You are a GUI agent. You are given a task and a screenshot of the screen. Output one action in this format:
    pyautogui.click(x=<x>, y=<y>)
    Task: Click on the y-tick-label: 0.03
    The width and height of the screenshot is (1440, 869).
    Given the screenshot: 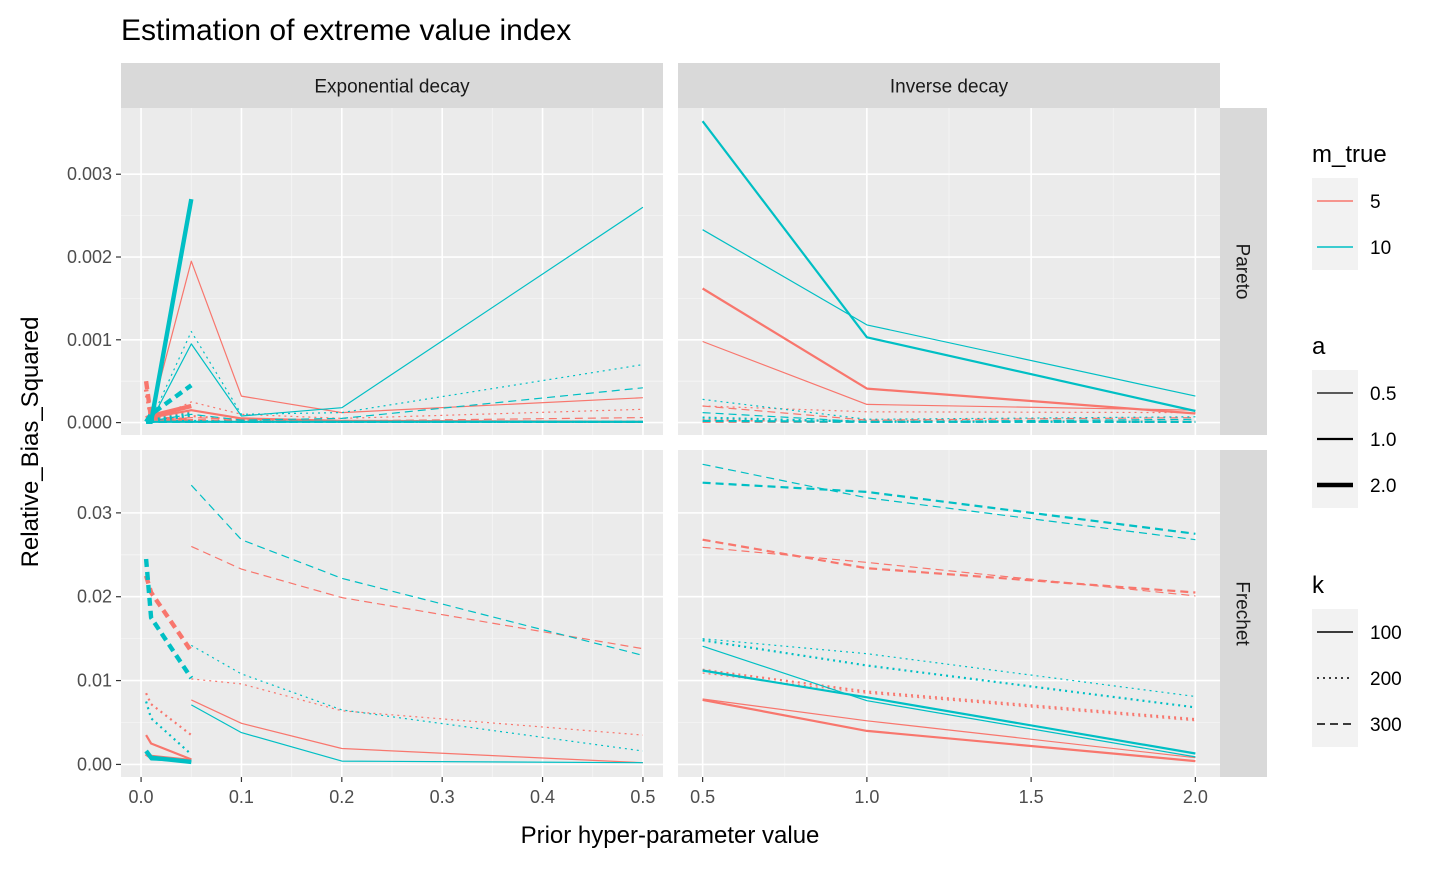 What is the action you would take?
    pyautogui.click(x=94, y=513)
    